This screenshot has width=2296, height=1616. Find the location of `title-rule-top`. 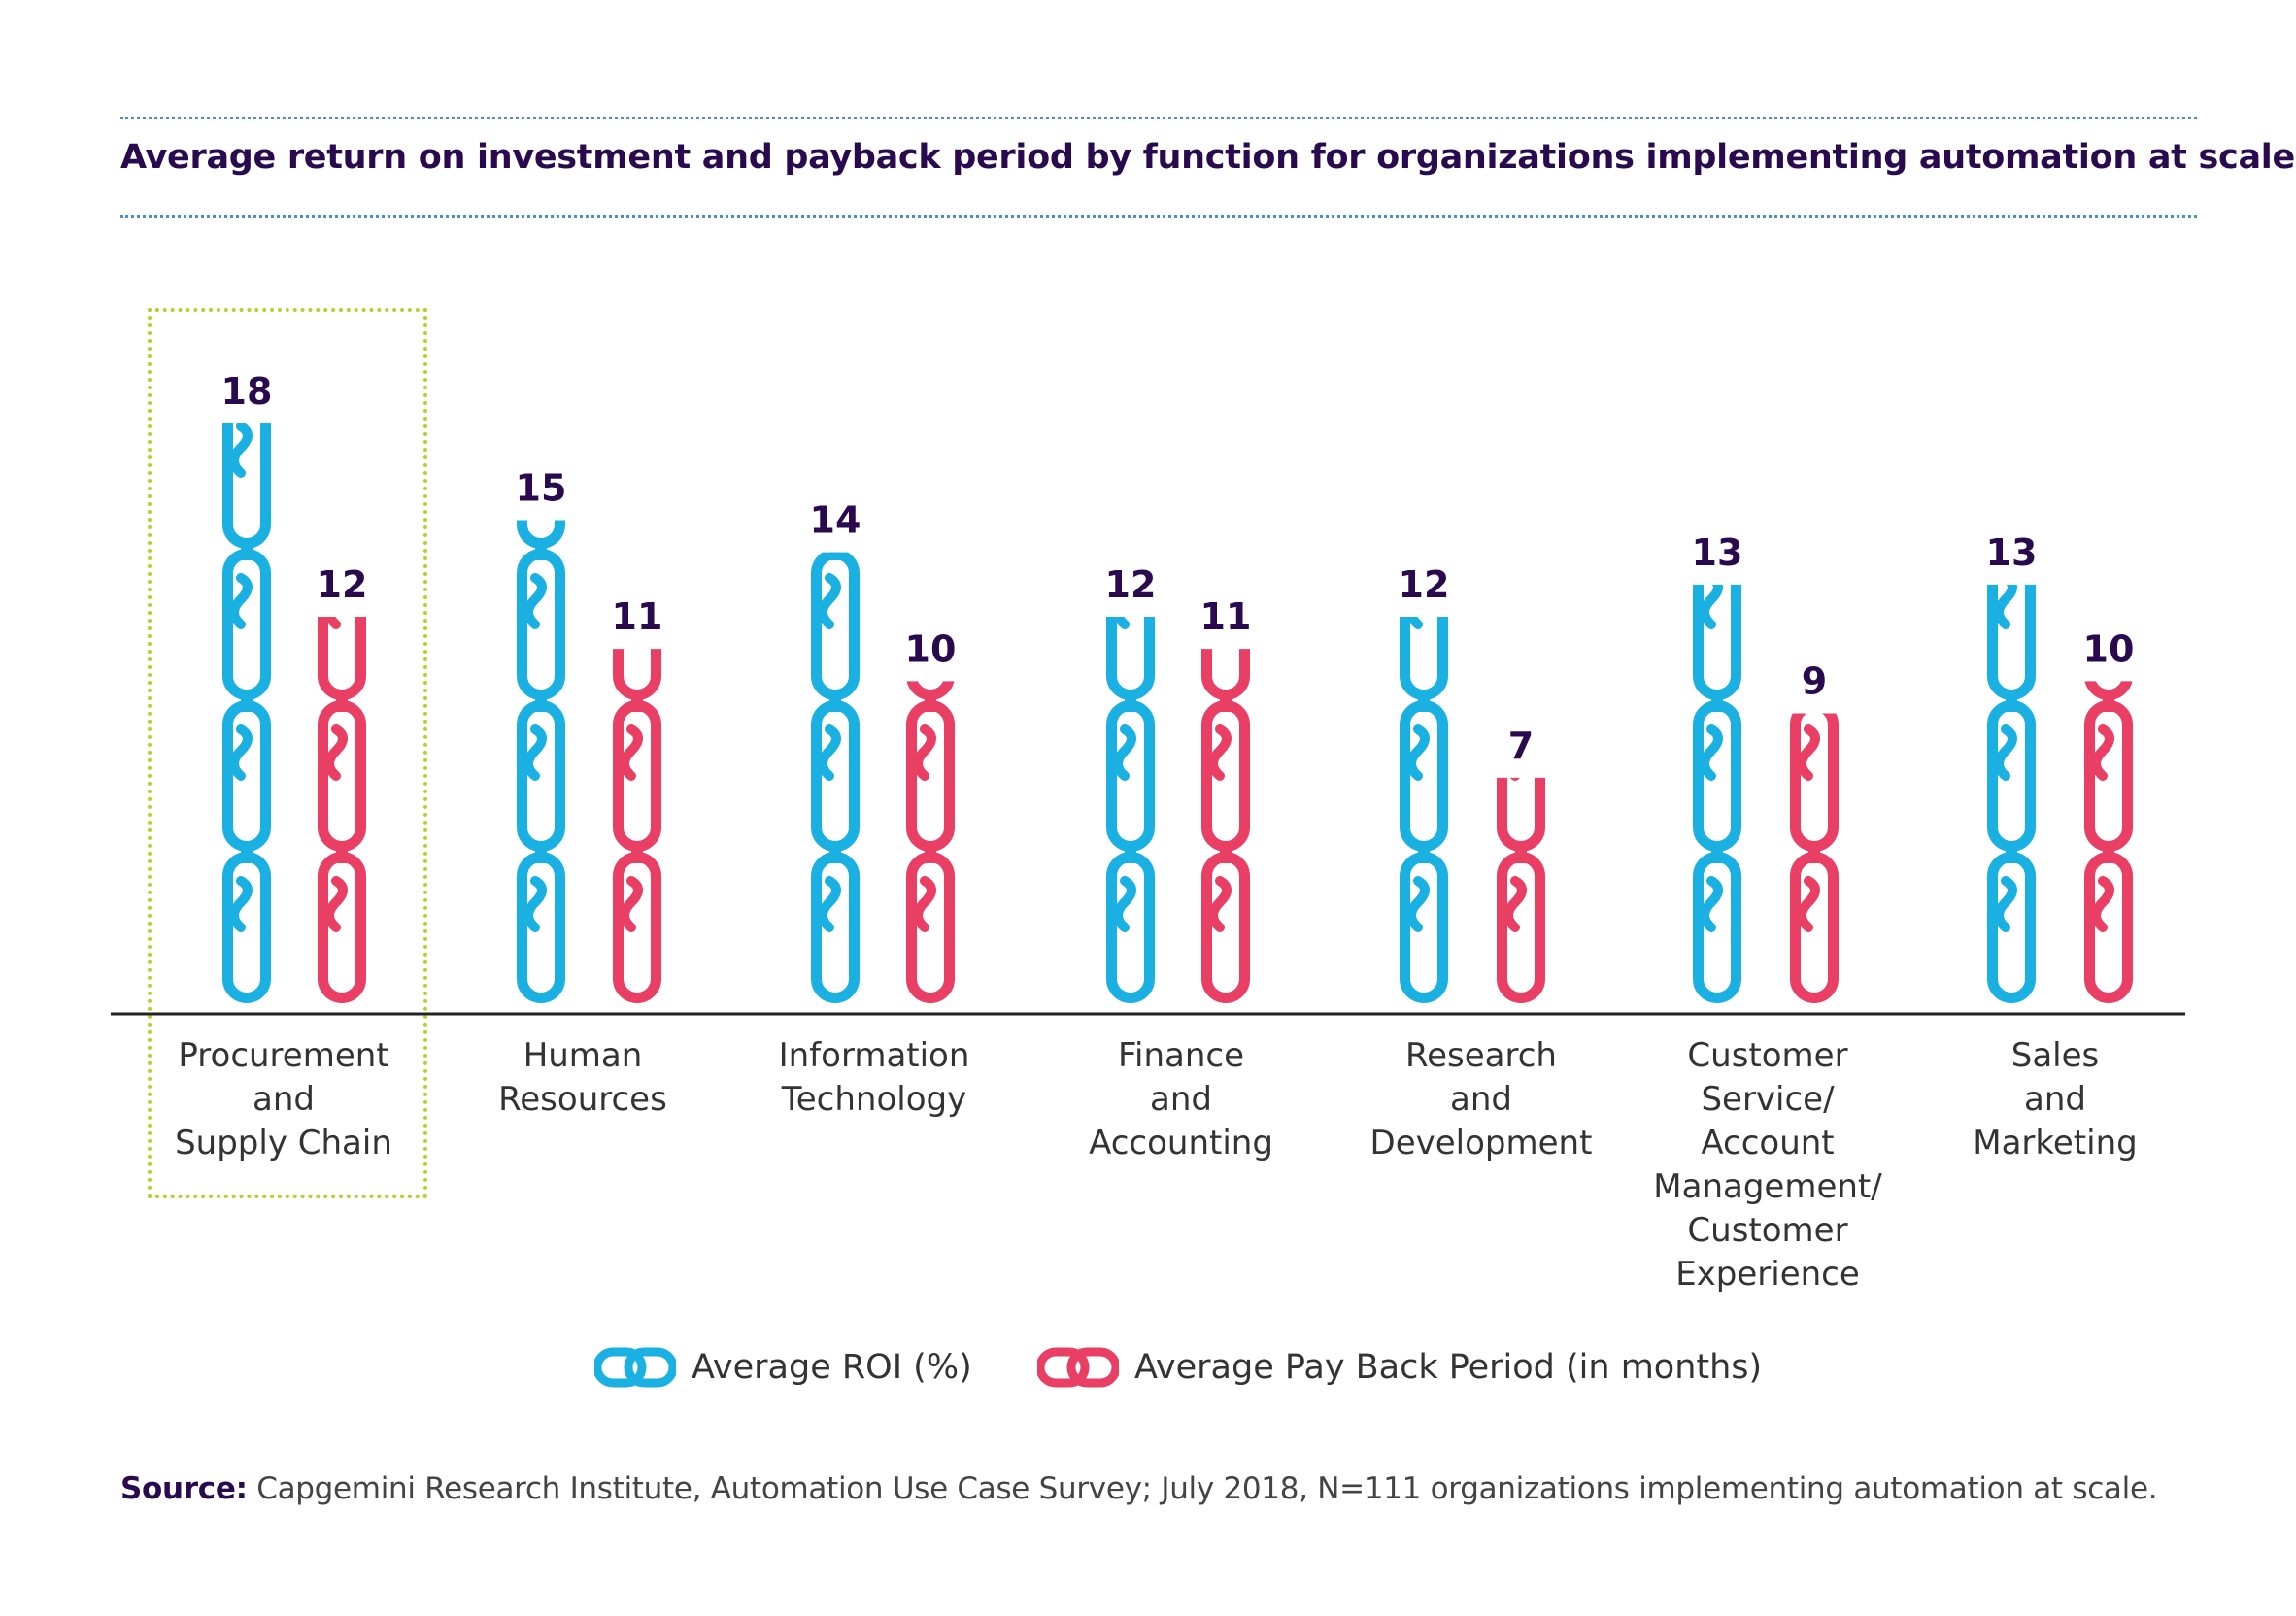

title-rule-top is located at coordinates (1159, 118).